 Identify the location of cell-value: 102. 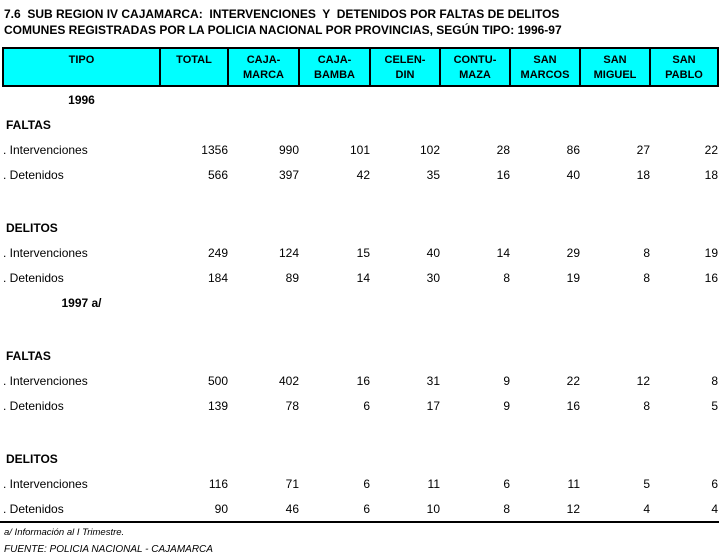
(429, 149).